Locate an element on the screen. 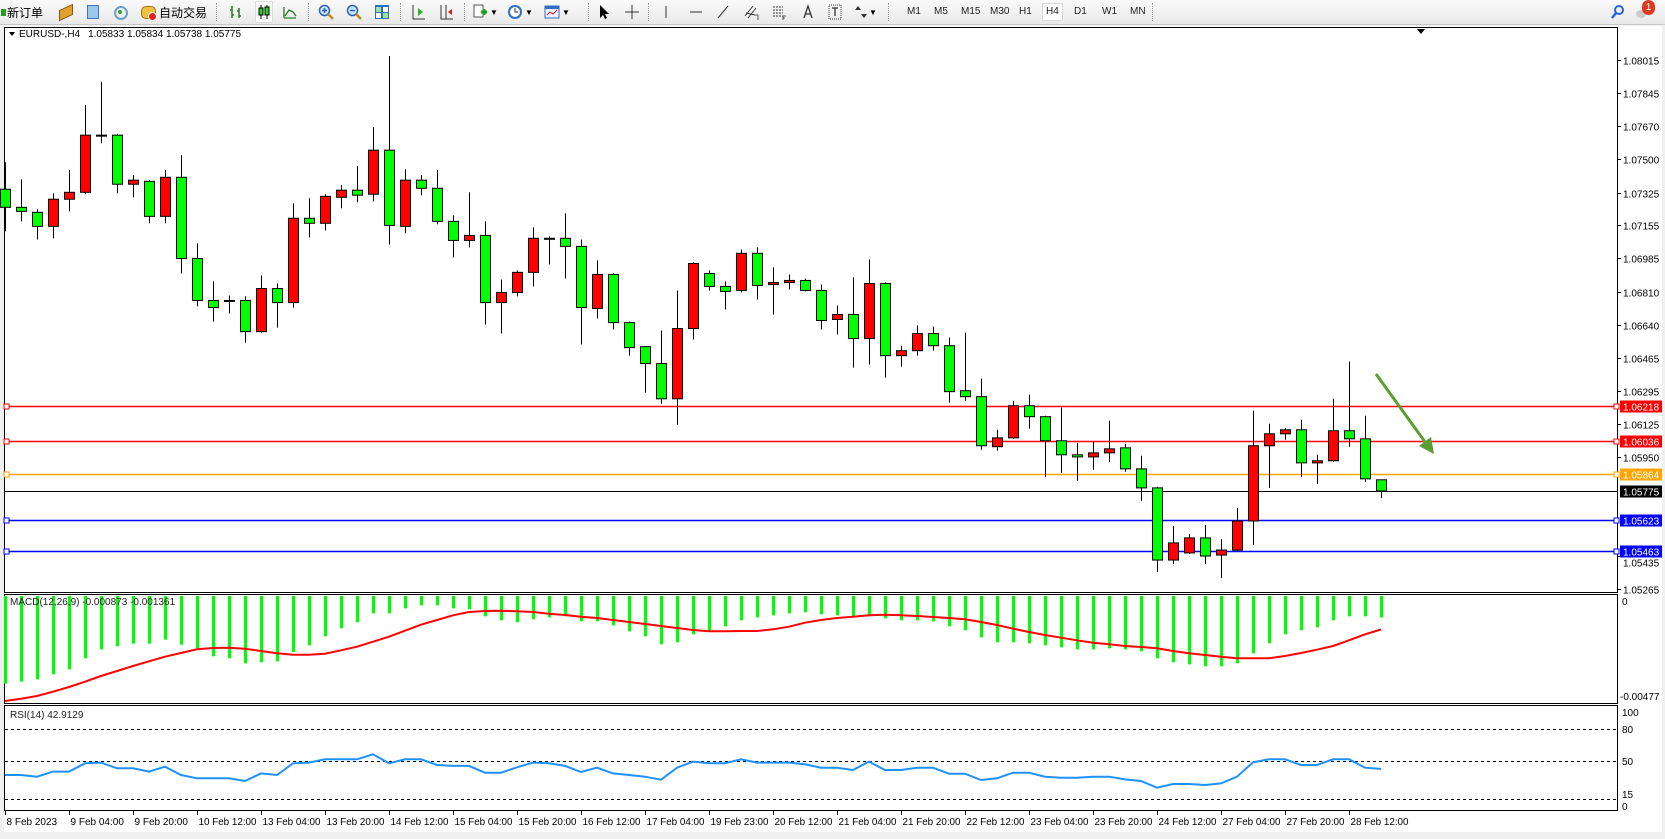 The width and height of the screenshot is (1665, 839). bar-chart-button is located at coordinates (236, 12).